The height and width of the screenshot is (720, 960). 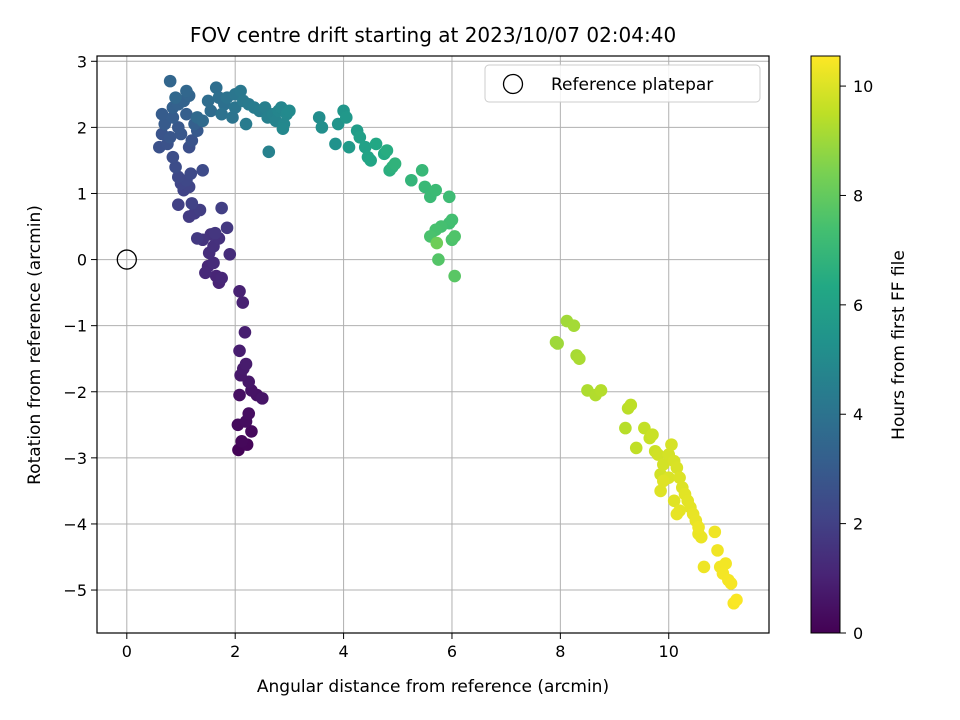 I want to click on colorbar-tick-label: 10, so click(x=863, y=86).